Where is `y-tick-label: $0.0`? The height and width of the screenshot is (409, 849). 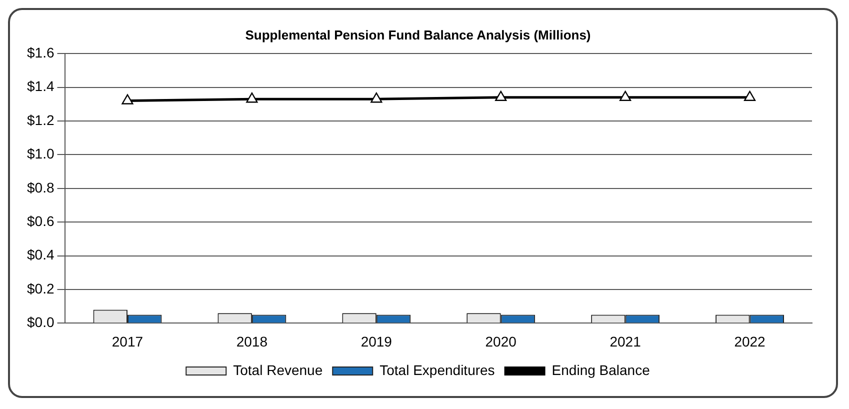 y-tick-label: $0.0 is located at coordinates (40, 322).